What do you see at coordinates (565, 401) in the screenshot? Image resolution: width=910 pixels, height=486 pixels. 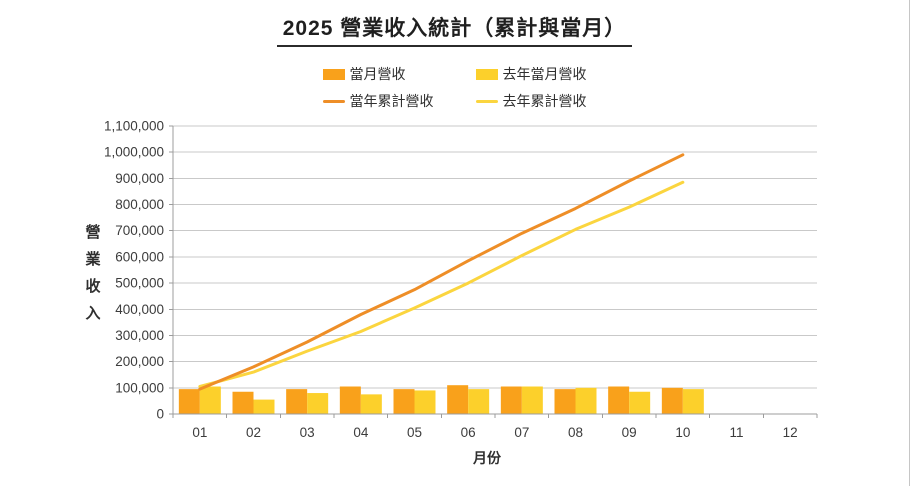 I see `bar-當月營收-08` at bounding box center [565, 401].